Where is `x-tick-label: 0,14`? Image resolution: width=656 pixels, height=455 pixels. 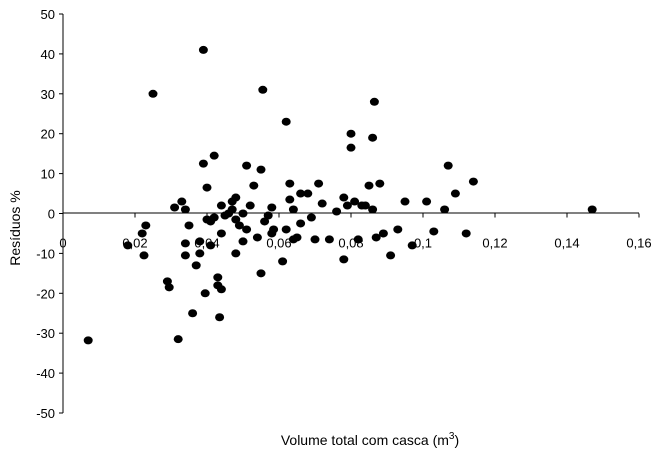 x-tick-label: 0,14 is located at coordinates (566, 243).